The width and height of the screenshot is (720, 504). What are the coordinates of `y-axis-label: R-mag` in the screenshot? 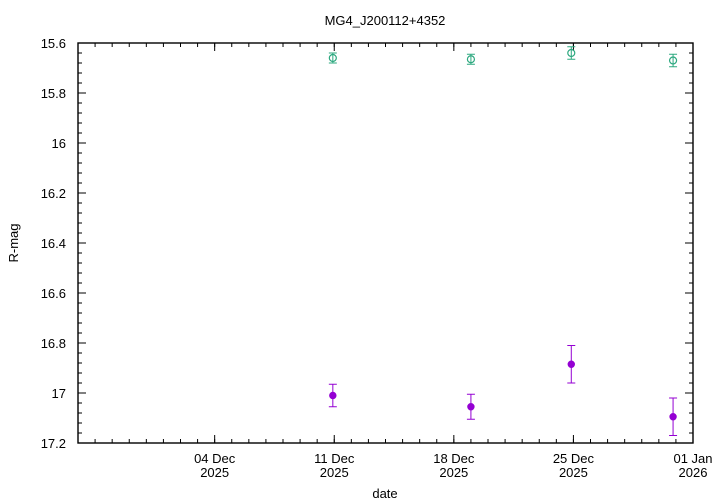 It's located at (13, 242).